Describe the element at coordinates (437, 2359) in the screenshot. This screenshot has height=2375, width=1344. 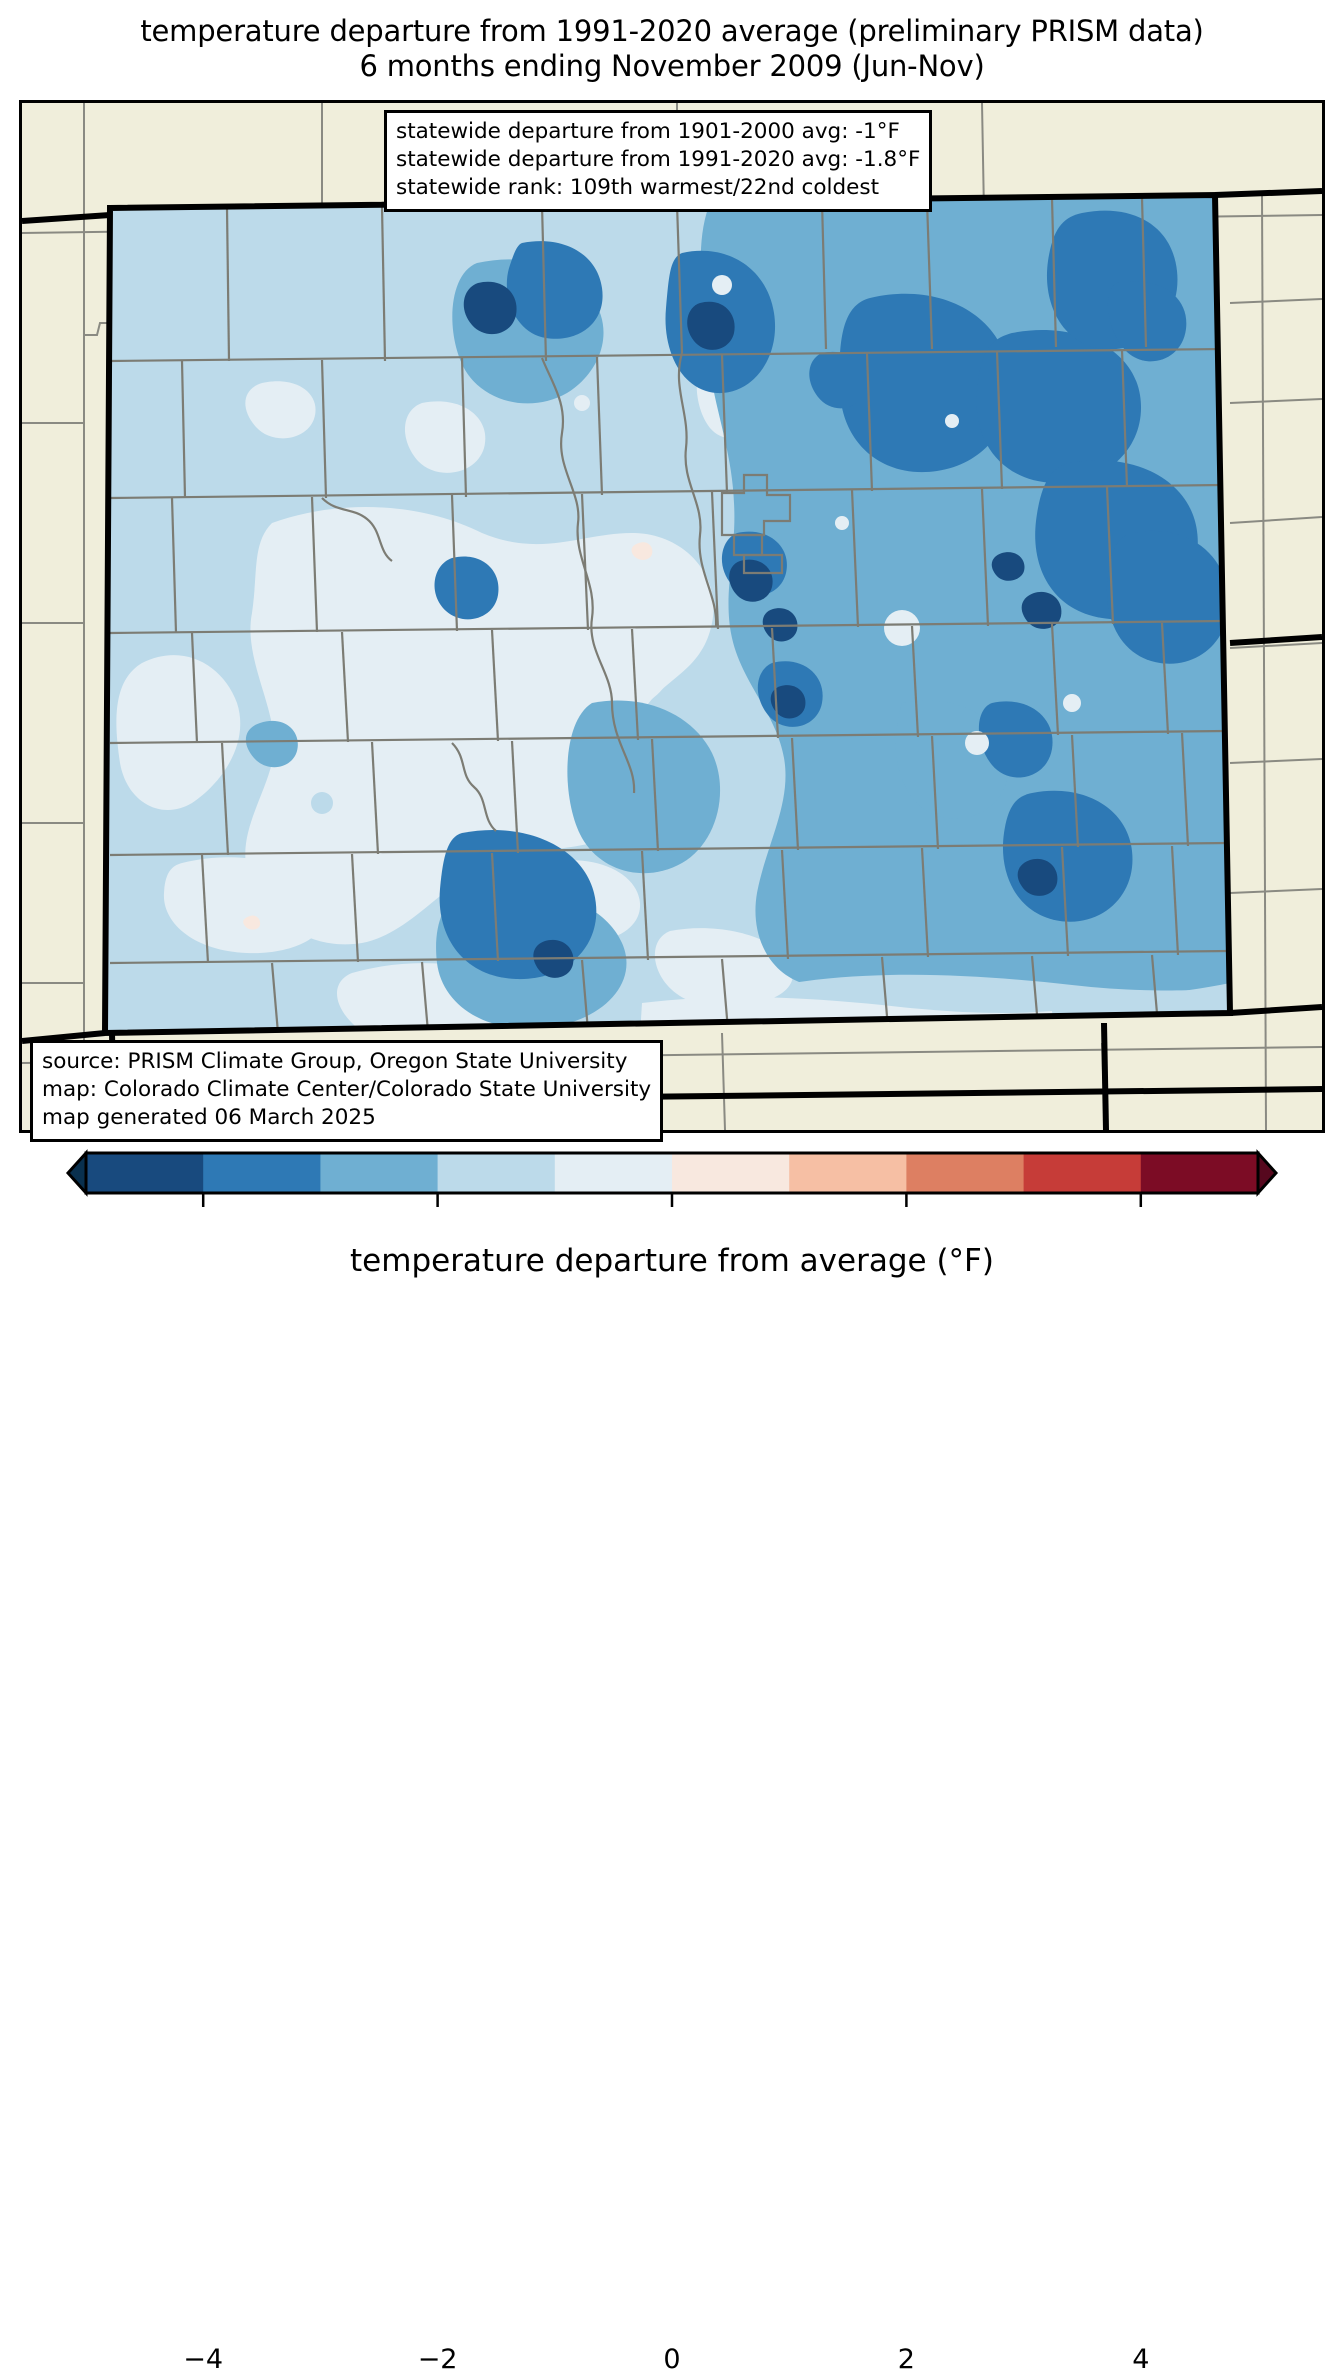
I see `colorbar-tick-label: −2` at that location.